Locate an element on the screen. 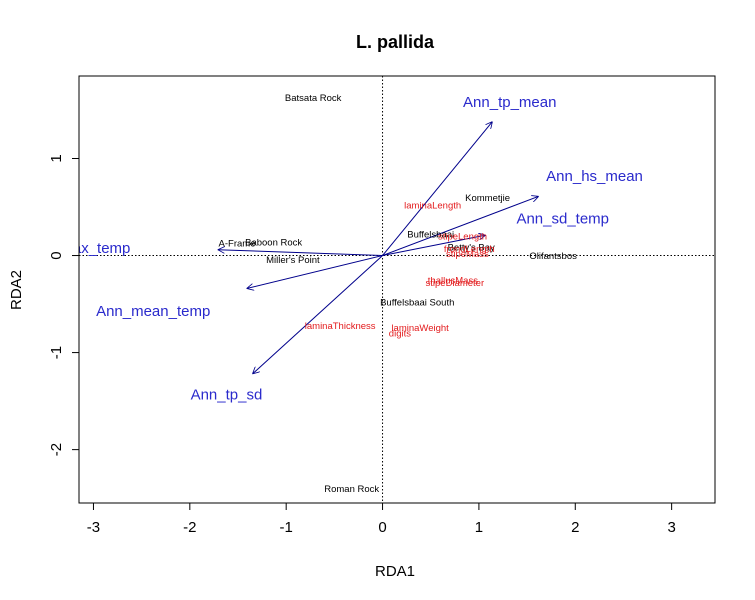 This screenshot has height=600, width=755. response-label-laminaweight: laminaWeight is located at coordinates (420, 328).